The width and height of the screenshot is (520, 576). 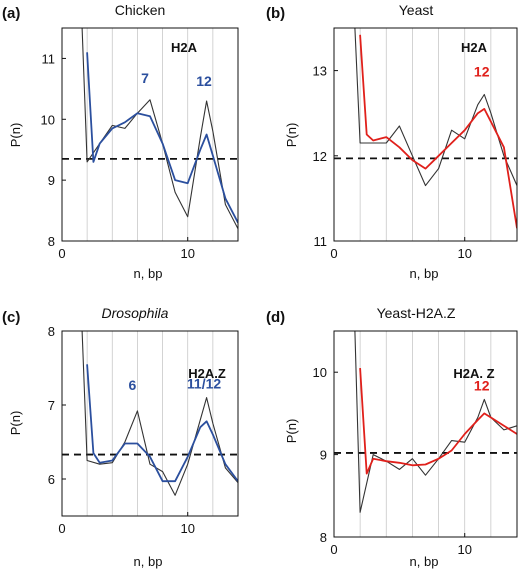 I want to click on panel-letter: (b), so click(x=275, y=13).